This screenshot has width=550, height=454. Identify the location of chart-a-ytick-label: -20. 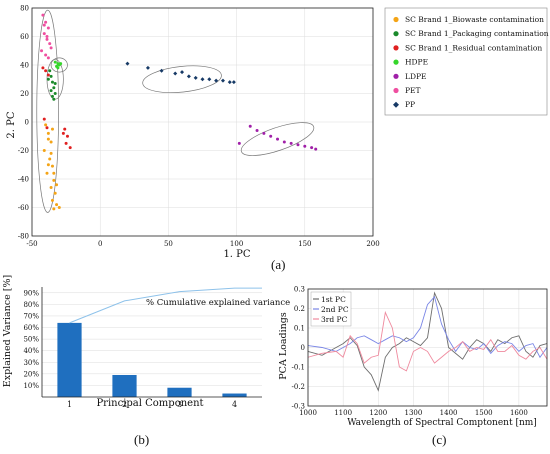
(23, 151).